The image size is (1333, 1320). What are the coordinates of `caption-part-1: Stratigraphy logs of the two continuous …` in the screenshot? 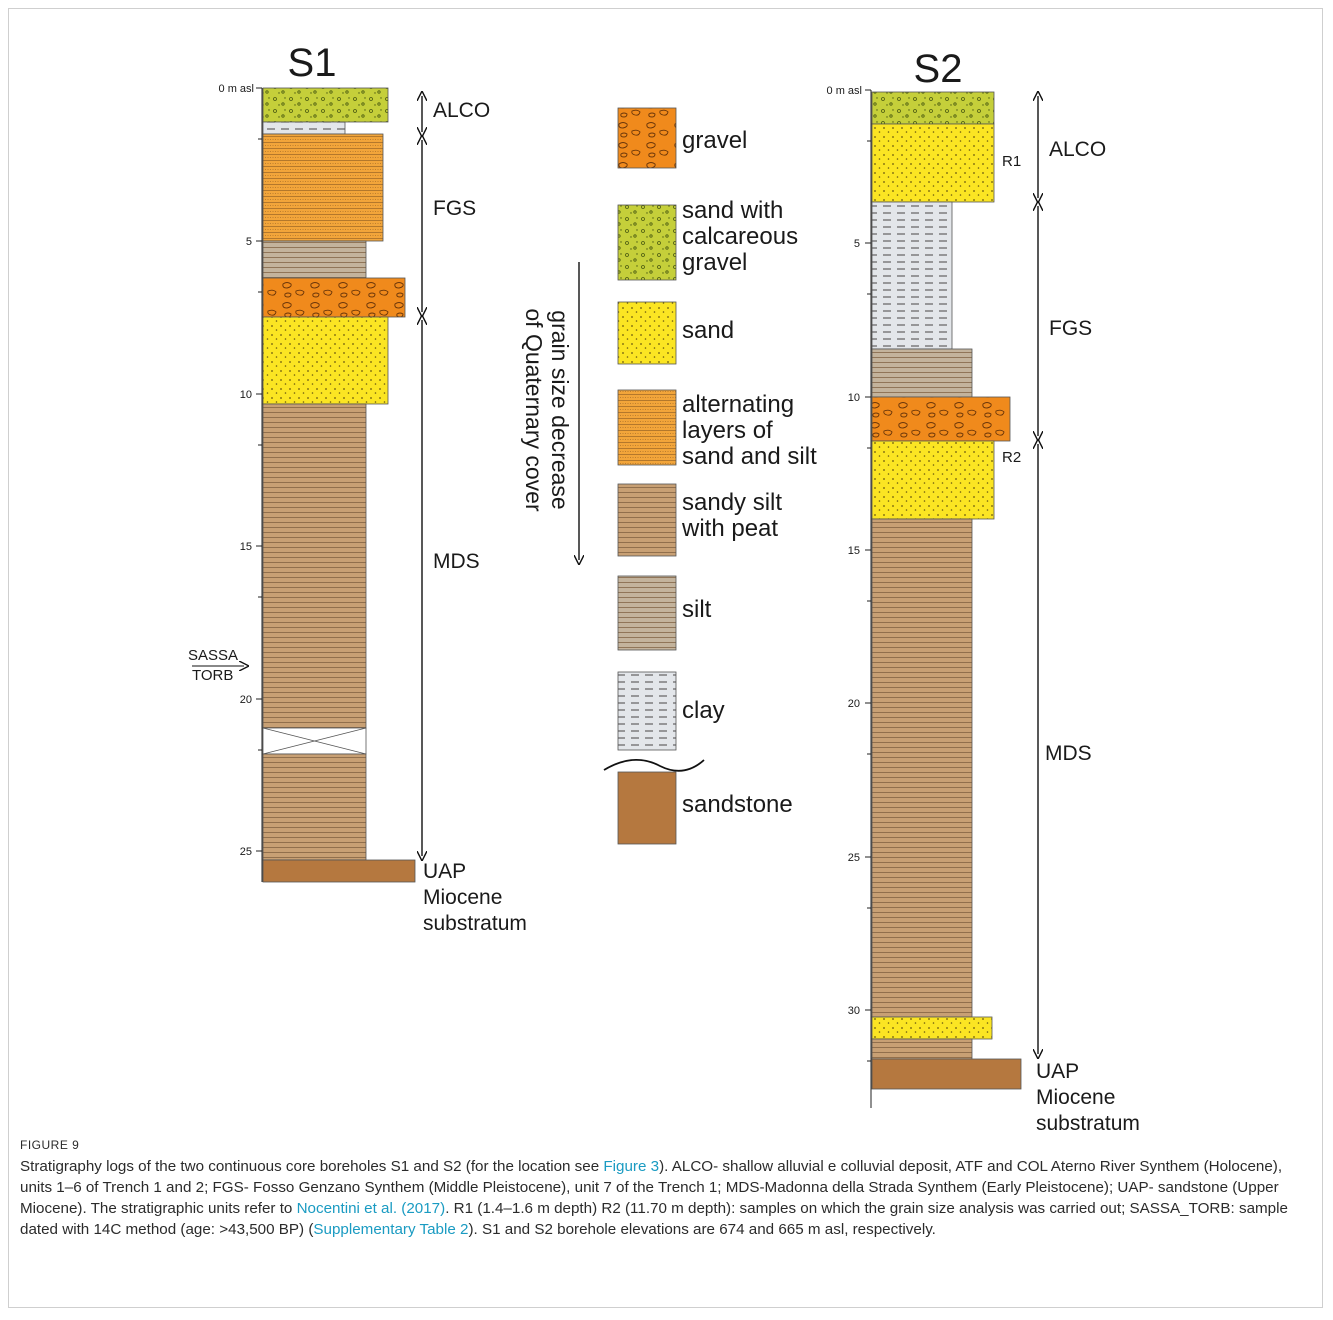 It's located at (312, 1166).